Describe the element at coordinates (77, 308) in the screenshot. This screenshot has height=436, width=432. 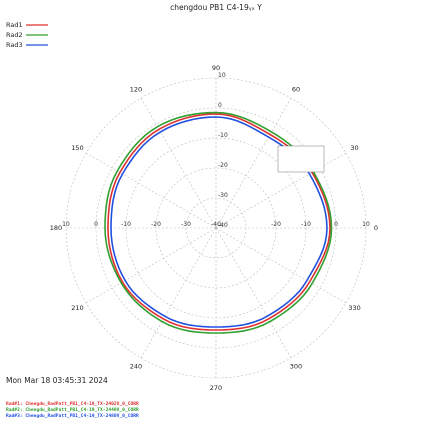
I see `angle-label-210: 210` at that location.